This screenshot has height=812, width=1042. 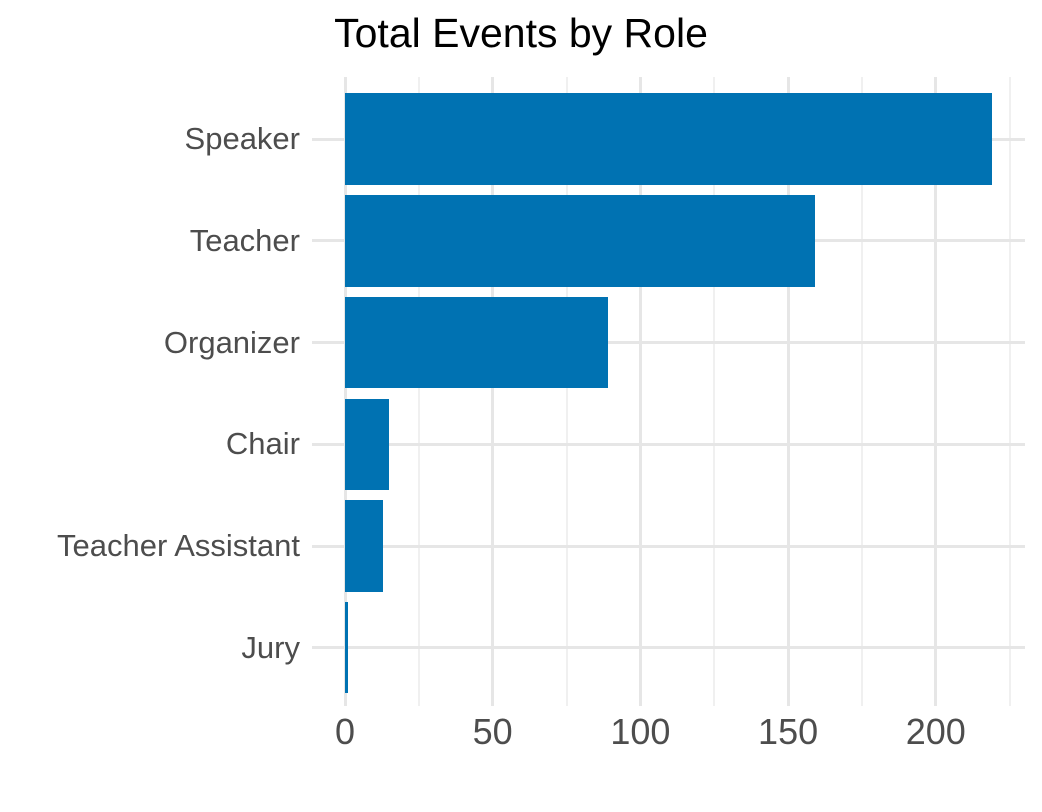 What do you see at coordinates (262, 444) in the screenshot?
I see `y-axis-label-chair: Chair` at bounding box center [262, 444].